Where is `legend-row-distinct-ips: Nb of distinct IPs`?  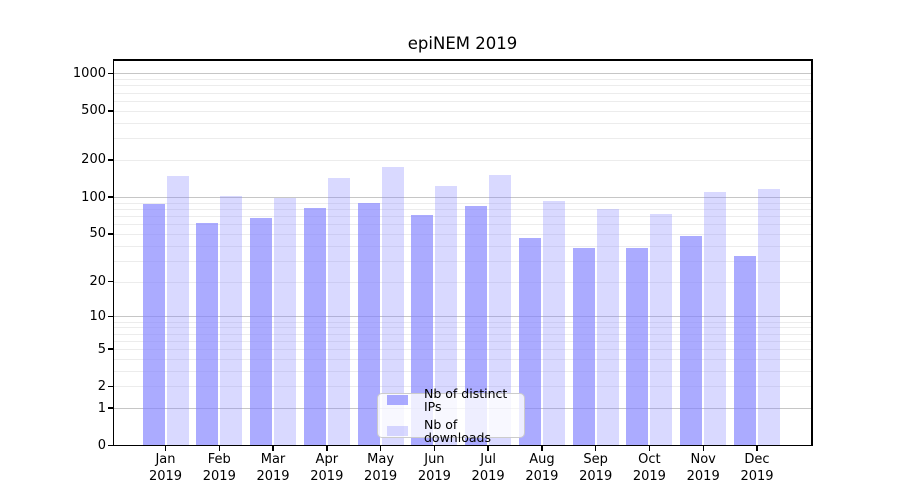 legend-row-distinct-ips: Nb of distinct IPs is located at coordinates (451, 400).